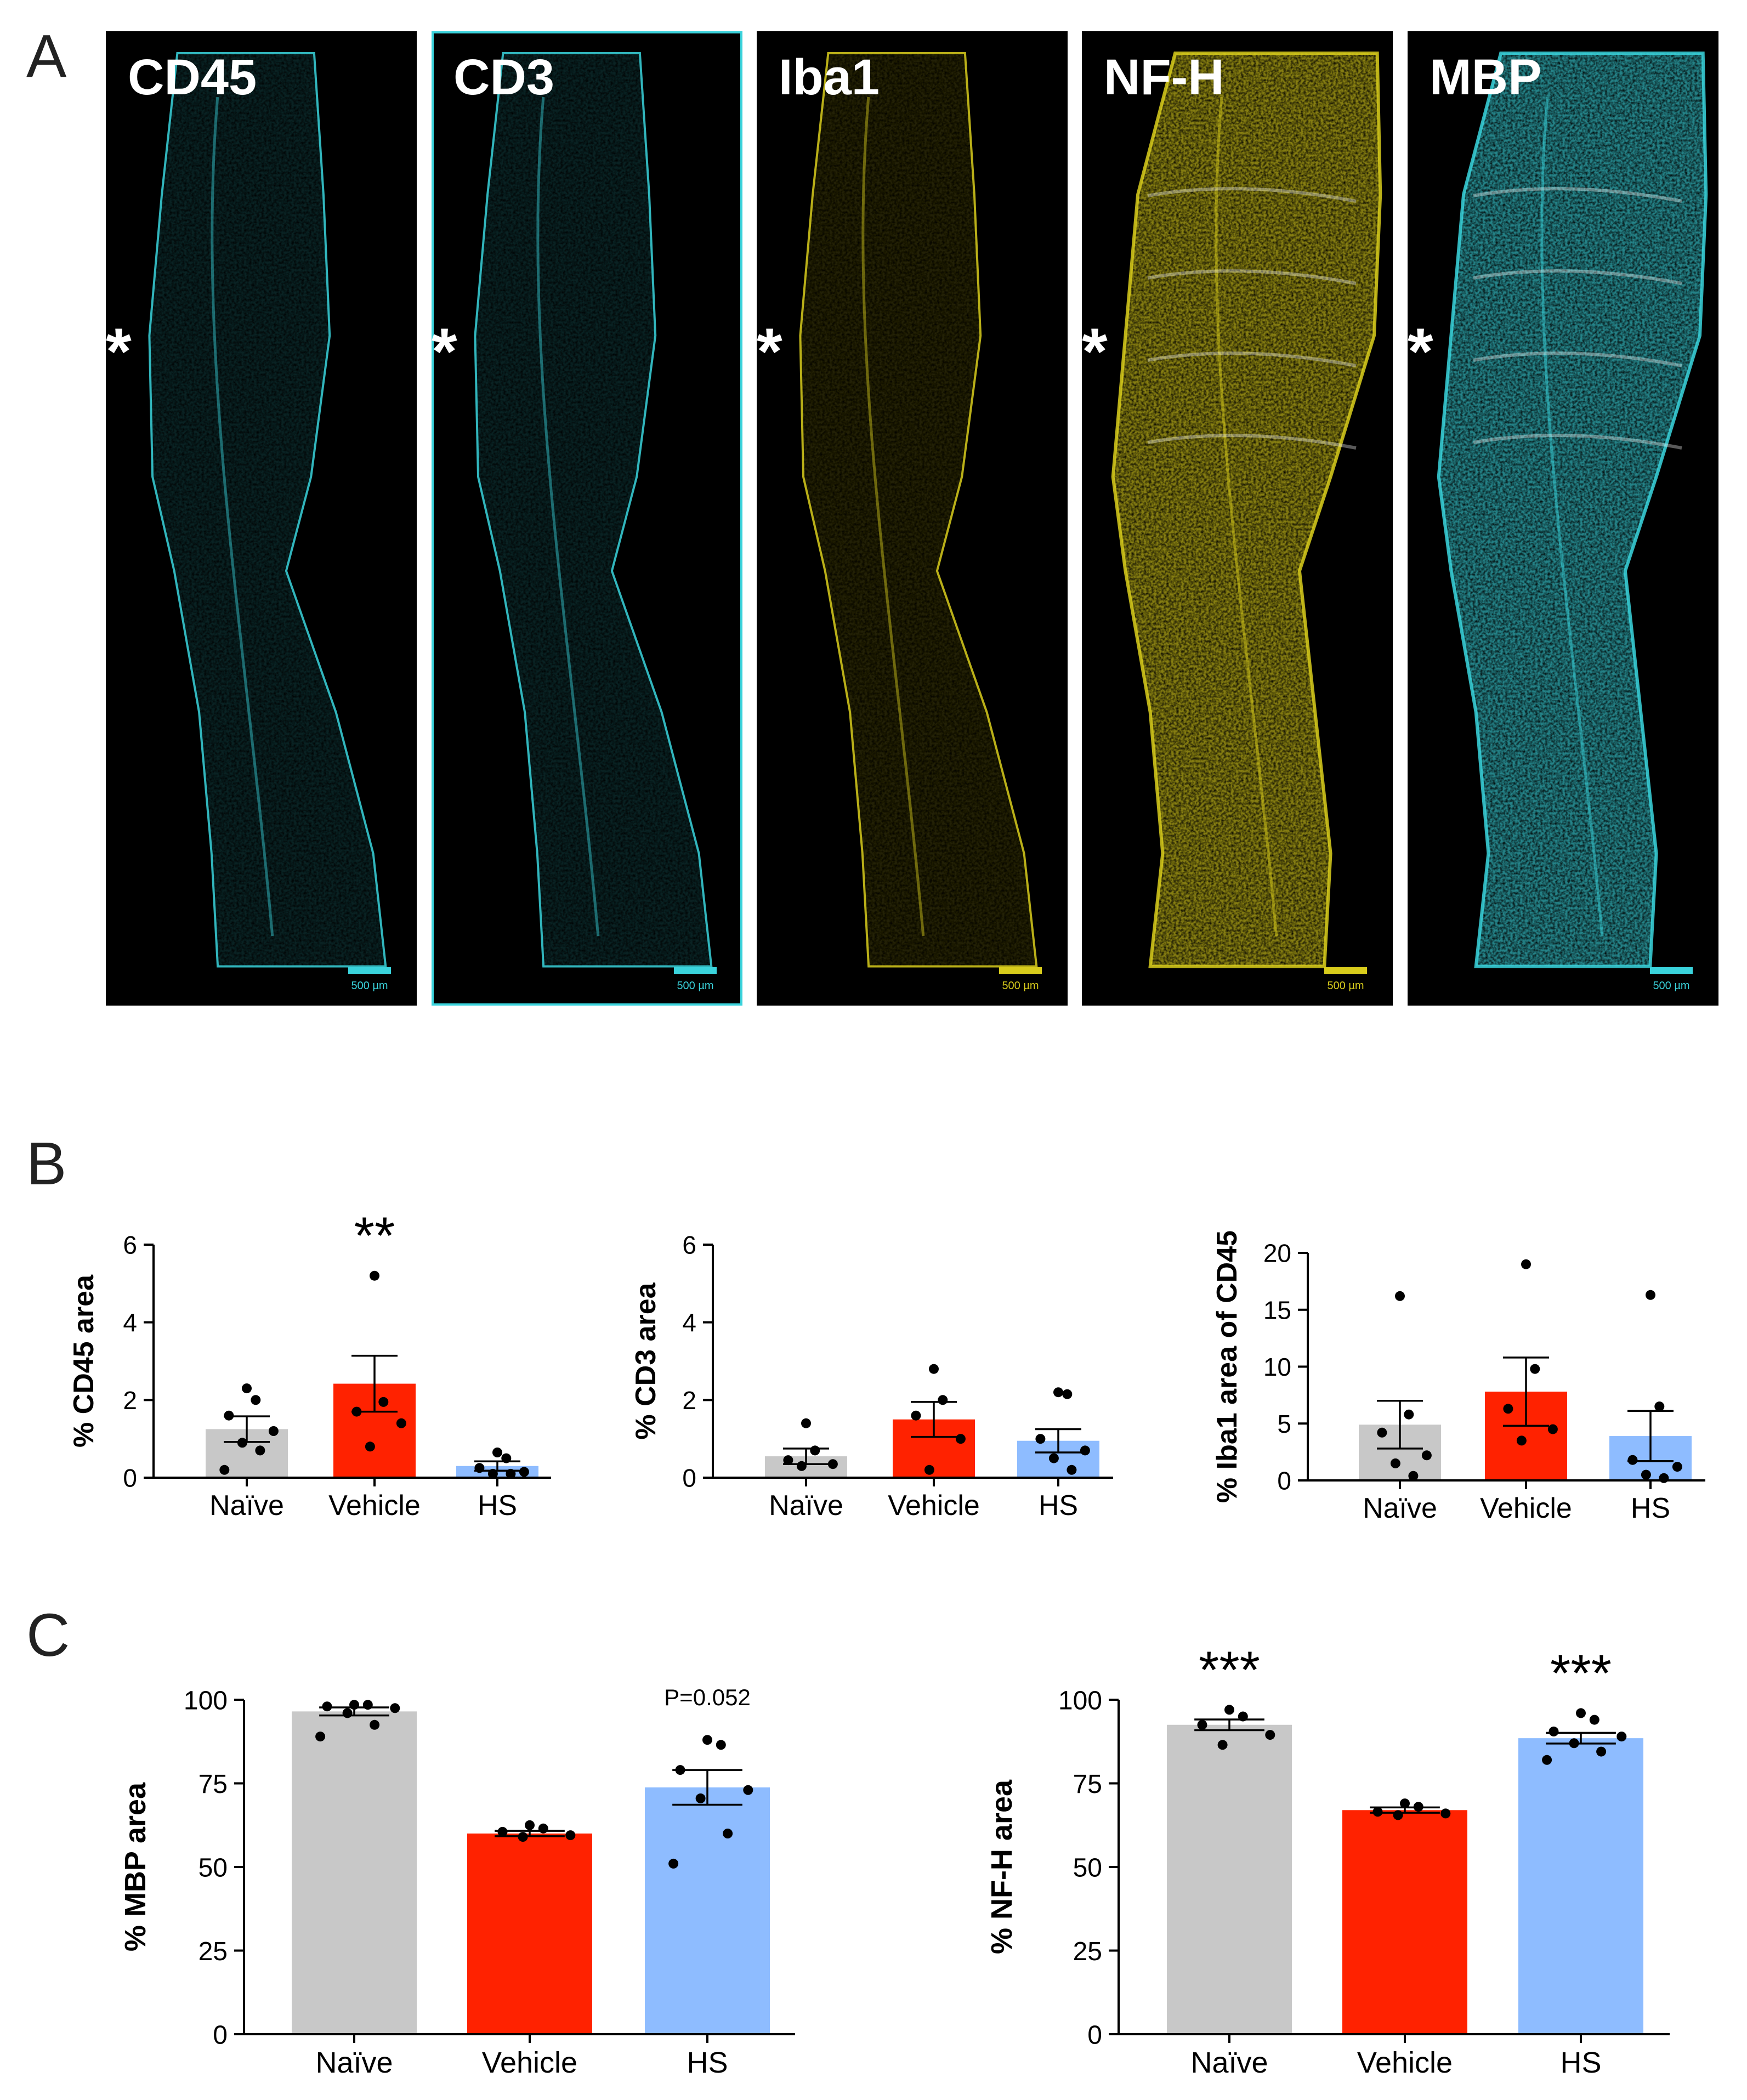 Image resolution: width=1747 pixels, height=2100 pixels. I want to click on y-axis-label: % Iba1 area of CD45, so click(1227, 1366).